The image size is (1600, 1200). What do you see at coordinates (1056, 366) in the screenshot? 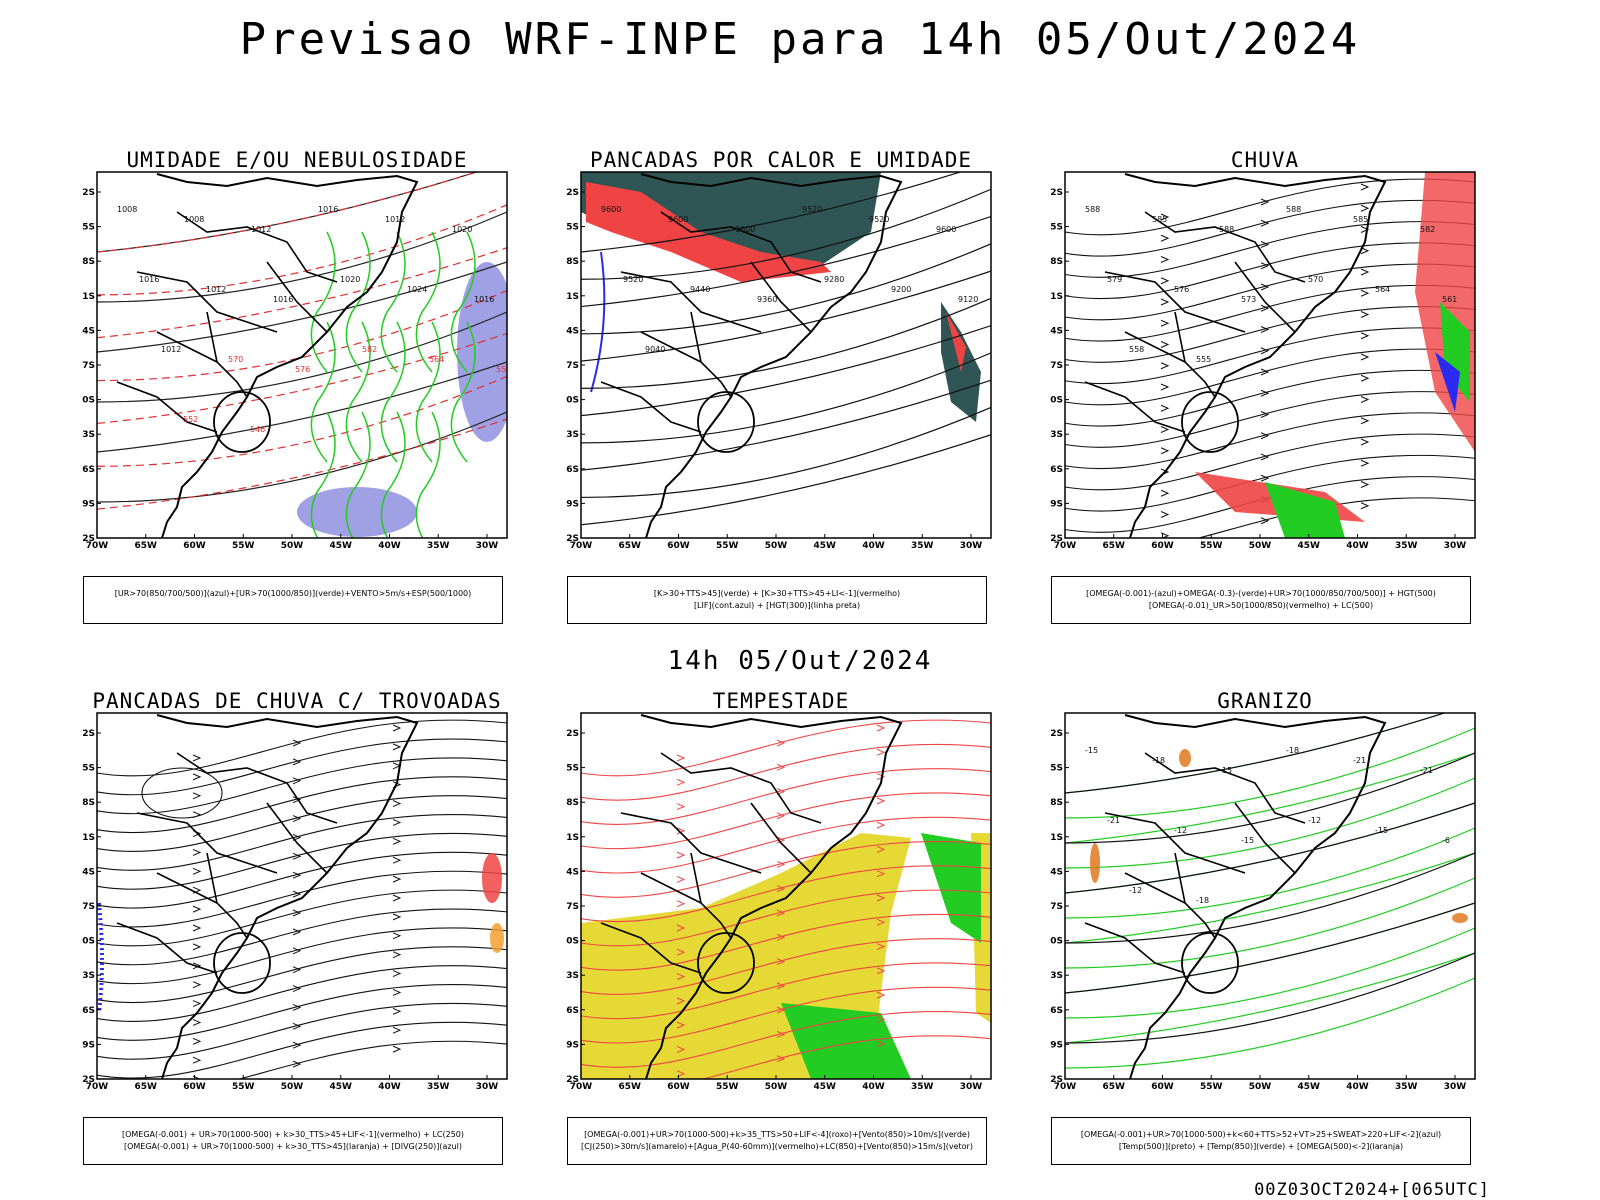
I see `lat-label: 27S` at bounding box center [1056, 366].